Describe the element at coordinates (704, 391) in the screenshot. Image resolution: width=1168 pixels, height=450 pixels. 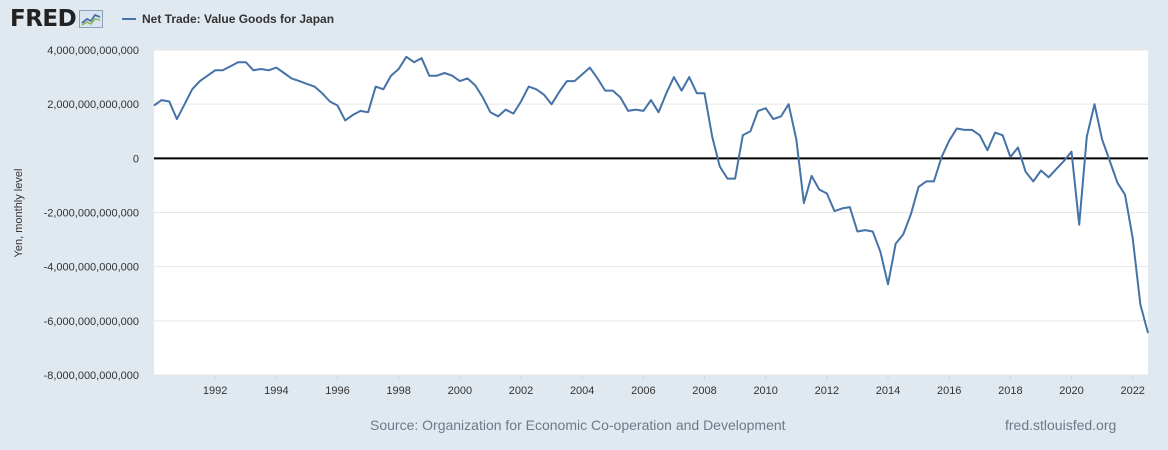
I see `x-tick-label: 2008` at that location.